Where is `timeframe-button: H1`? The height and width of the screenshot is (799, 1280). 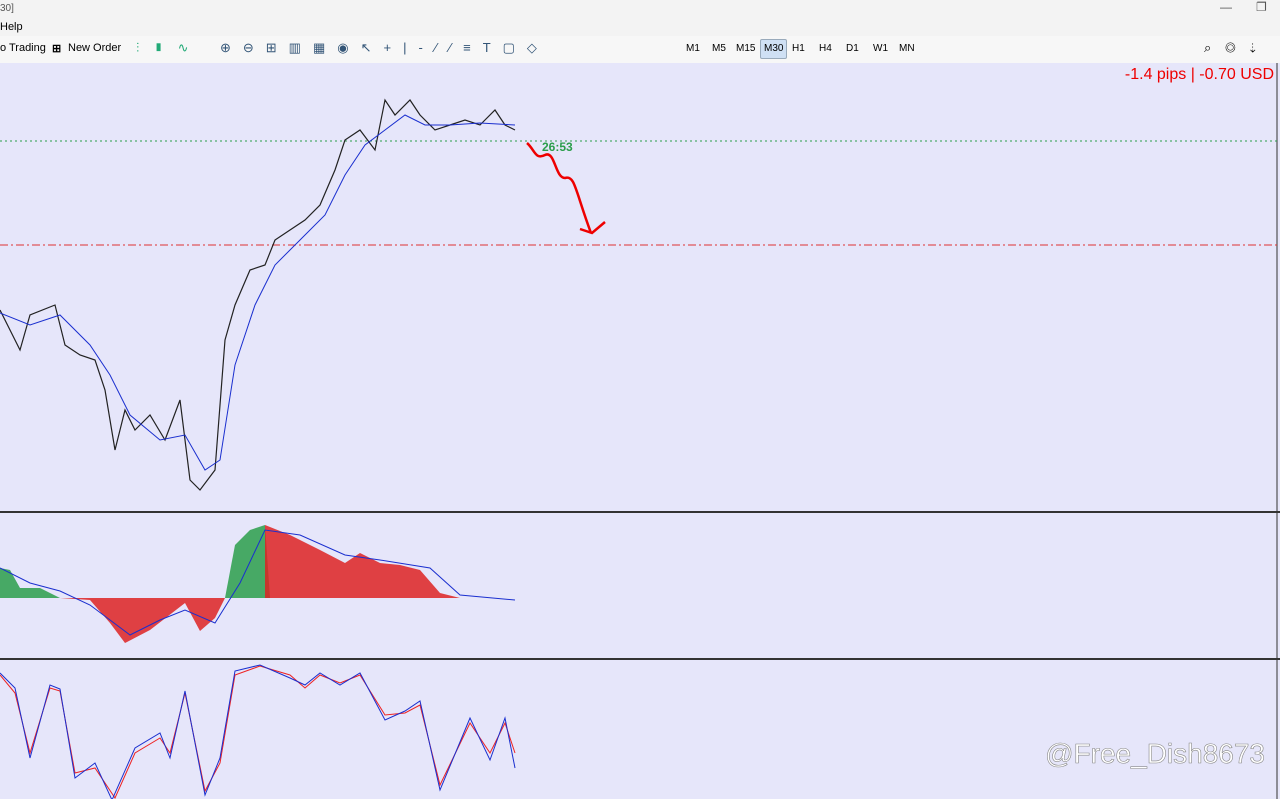 timeframe-button: H1 is located at coordinates (798, 48).